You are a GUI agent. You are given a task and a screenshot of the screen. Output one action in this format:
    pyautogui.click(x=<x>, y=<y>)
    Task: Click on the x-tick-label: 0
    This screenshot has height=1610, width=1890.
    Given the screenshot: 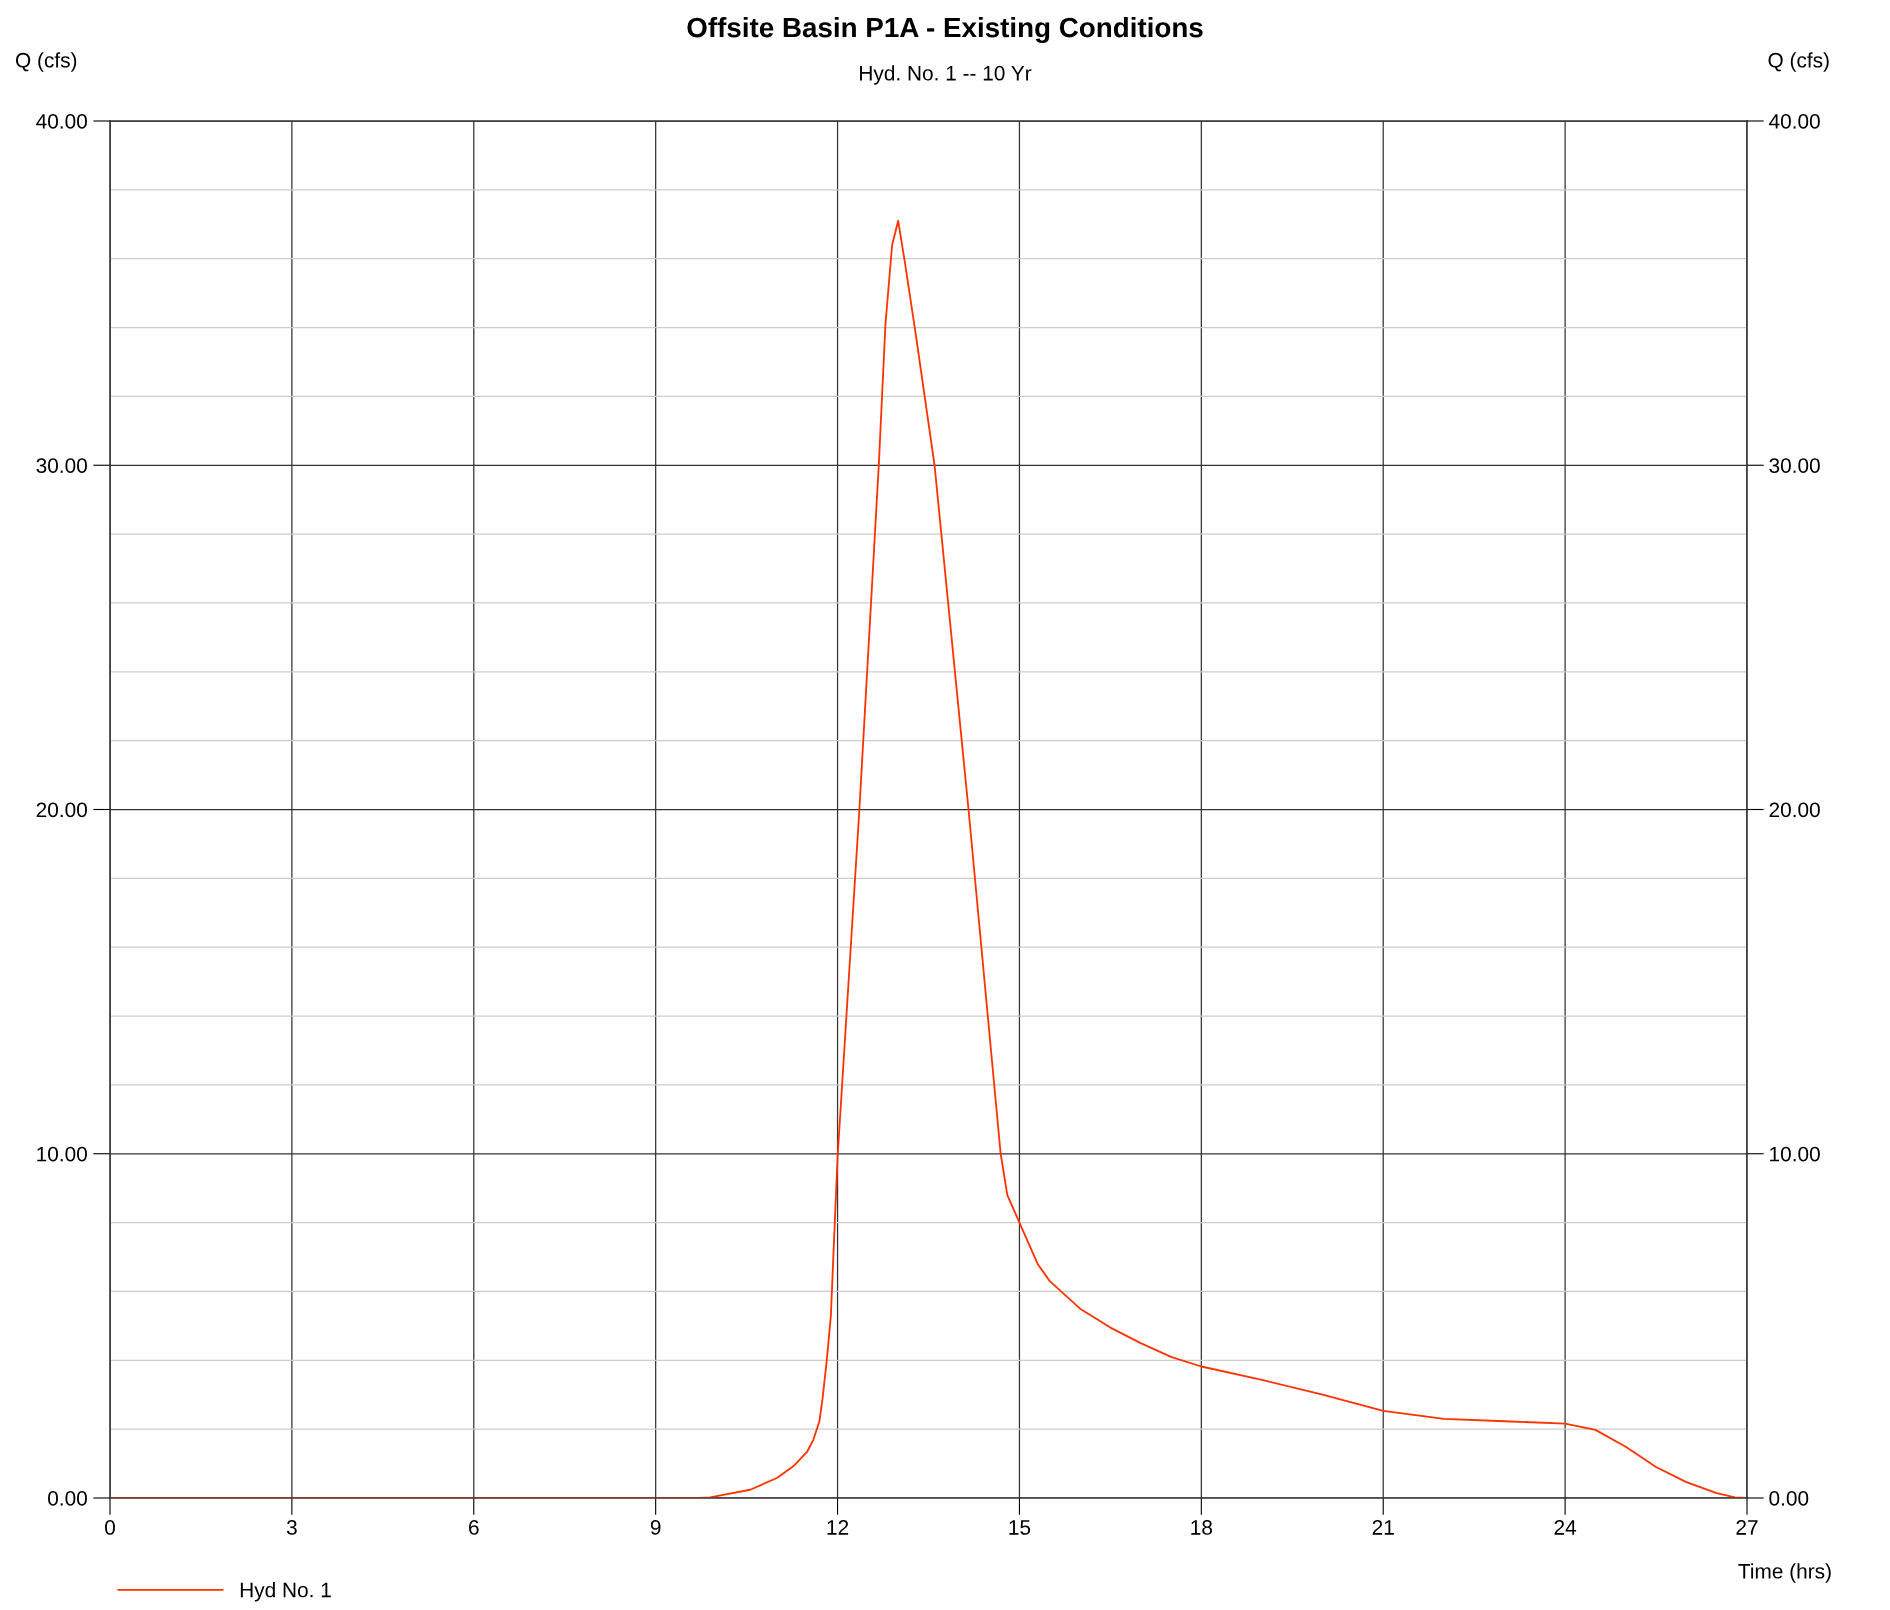 What is the action you would take?
    pyautogui.click(x=110, y=1527)
    